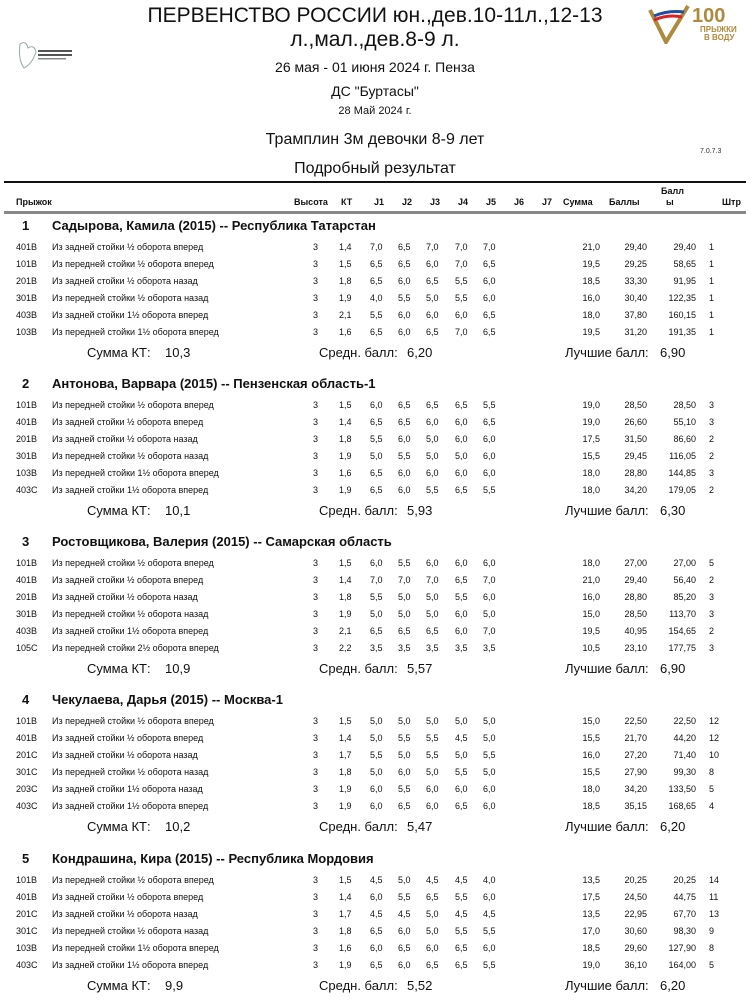 This screenshot has height=1001, width=750. What do you see at coordinates (404, 721) in the screenshot?
I see `judge-score-2: 5,0` at bounding box center [404, 721].